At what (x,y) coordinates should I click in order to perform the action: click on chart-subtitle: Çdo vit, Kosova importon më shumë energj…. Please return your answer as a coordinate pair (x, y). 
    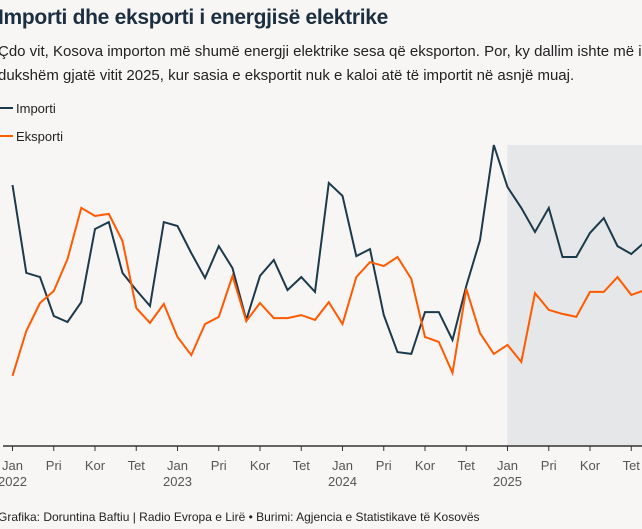
    Looking at the image, I should click on (321, 64).